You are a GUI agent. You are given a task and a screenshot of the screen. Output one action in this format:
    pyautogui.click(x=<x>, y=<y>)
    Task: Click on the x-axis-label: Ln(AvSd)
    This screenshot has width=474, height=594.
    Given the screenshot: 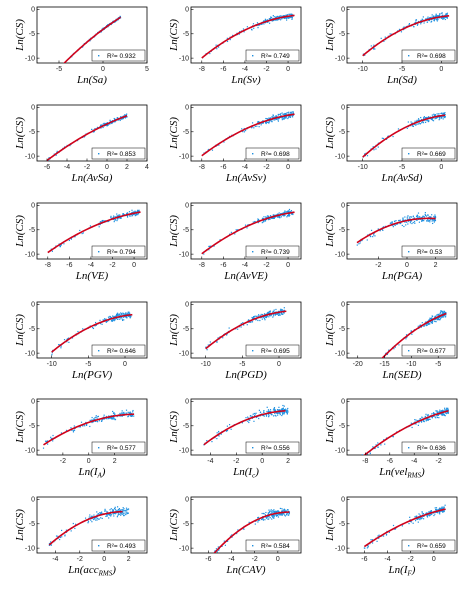 What is the action you would take?
    pyautogui.click(x=402, y=178)
    